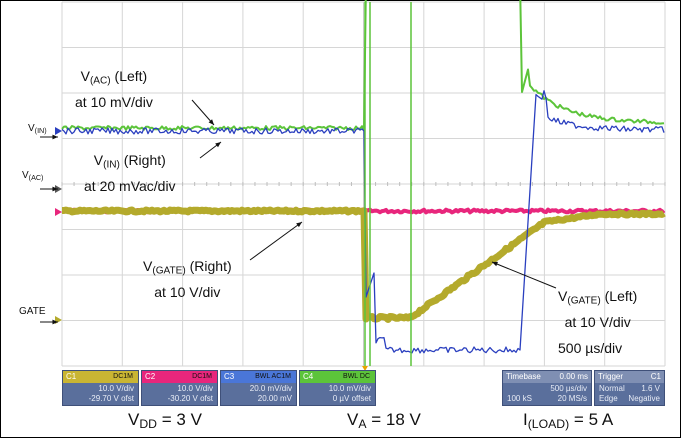 The image size is (681, 438). Describe the element at coordinates (55, 137) in the screenshot. I see `arrow-side-vin-head` at that location.